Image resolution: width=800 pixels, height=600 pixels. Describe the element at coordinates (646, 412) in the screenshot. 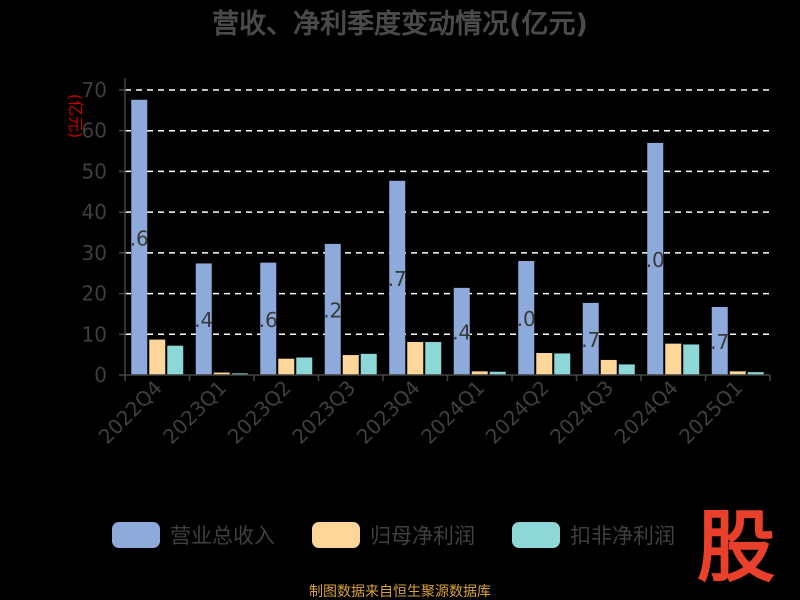

I see `x-tick-label: 2024Q4` at that location.